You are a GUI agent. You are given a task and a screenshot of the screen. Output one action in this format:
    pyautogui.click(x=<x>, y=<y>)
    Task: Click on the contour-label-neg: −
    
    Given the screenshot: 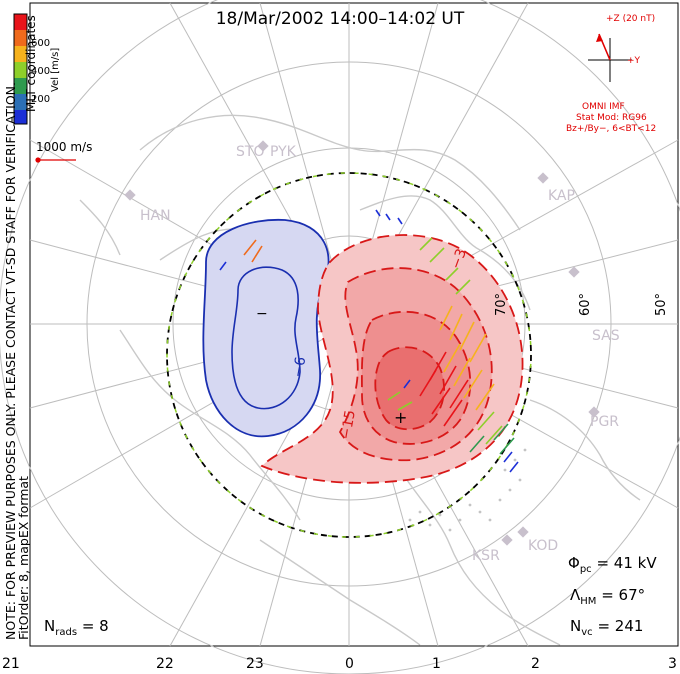 What is the action you would take?
    pyautogui.click(x=262, y=314)
    